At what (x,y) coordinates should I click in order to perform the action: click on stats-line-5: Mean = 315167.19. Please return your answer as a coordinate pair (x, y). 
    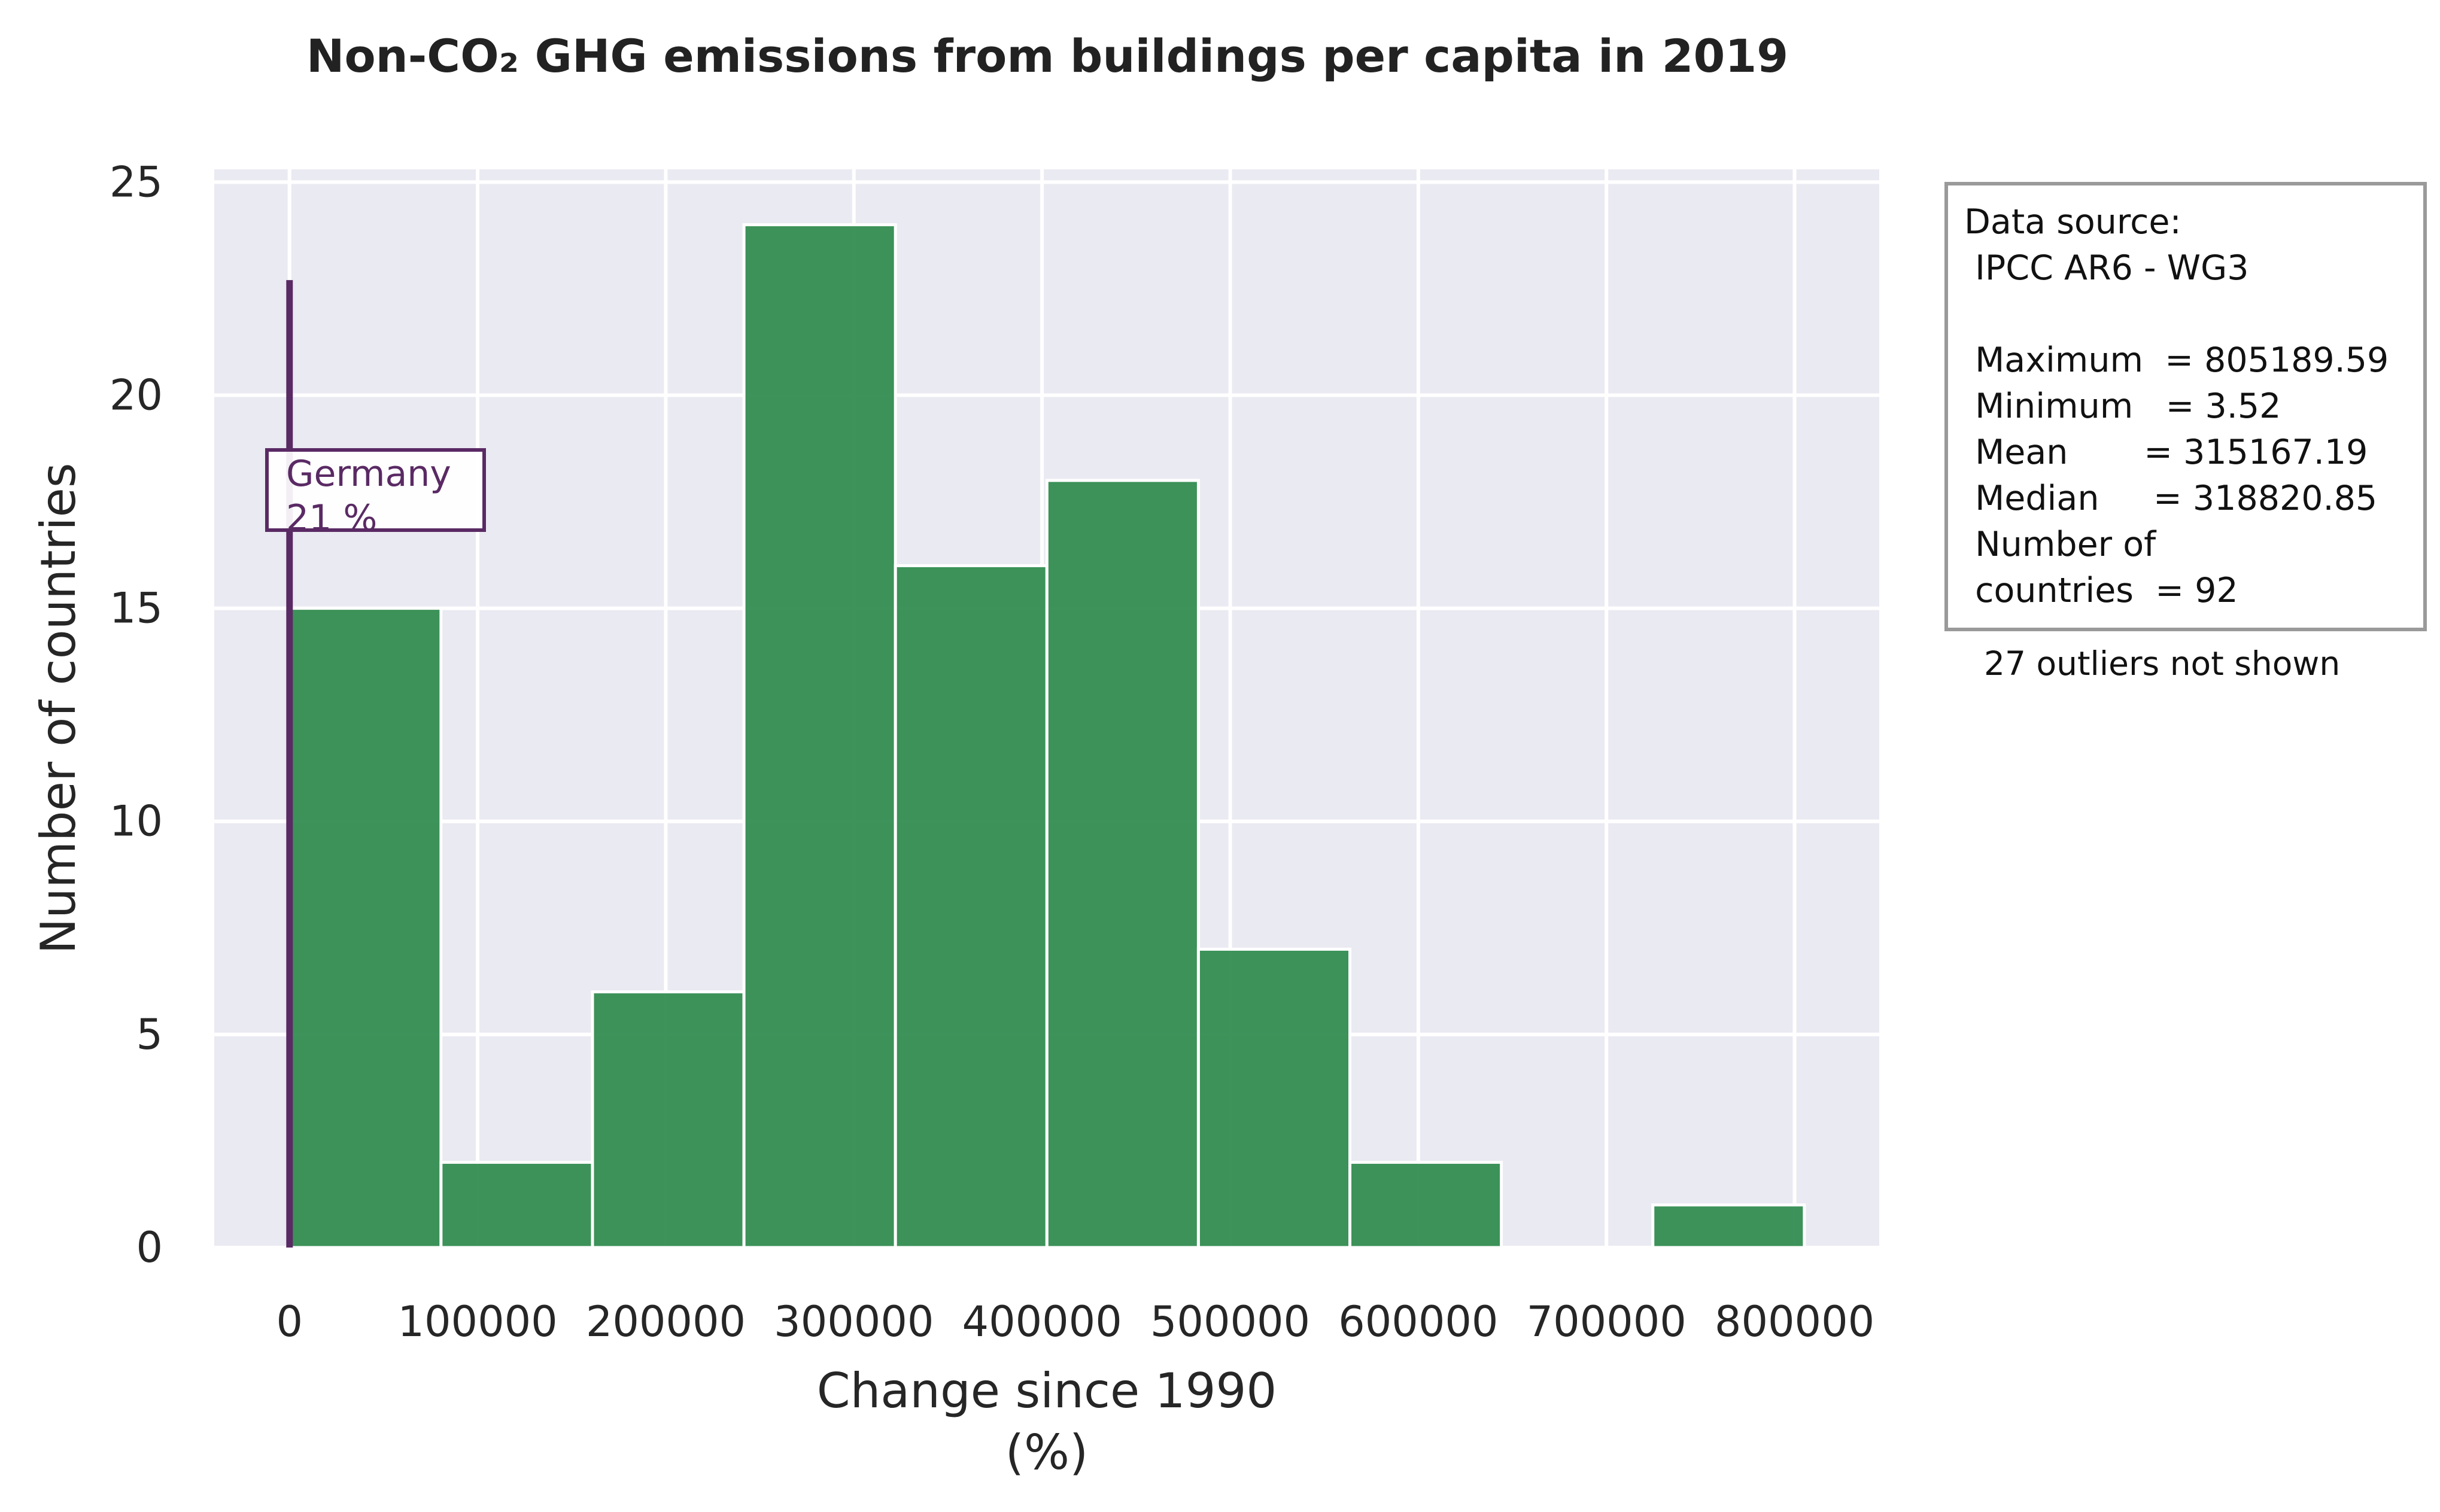
    Looking at the image, I should click on (2166, 452).